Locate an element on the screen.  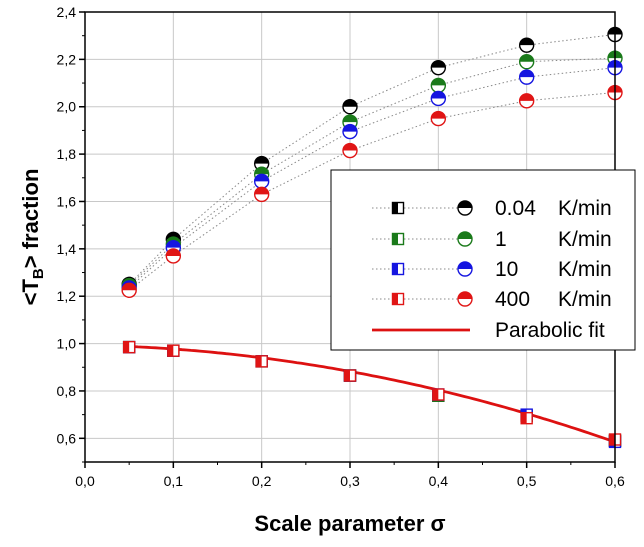
y-tick-label: 1,0 is located at coordinates (67, 344).